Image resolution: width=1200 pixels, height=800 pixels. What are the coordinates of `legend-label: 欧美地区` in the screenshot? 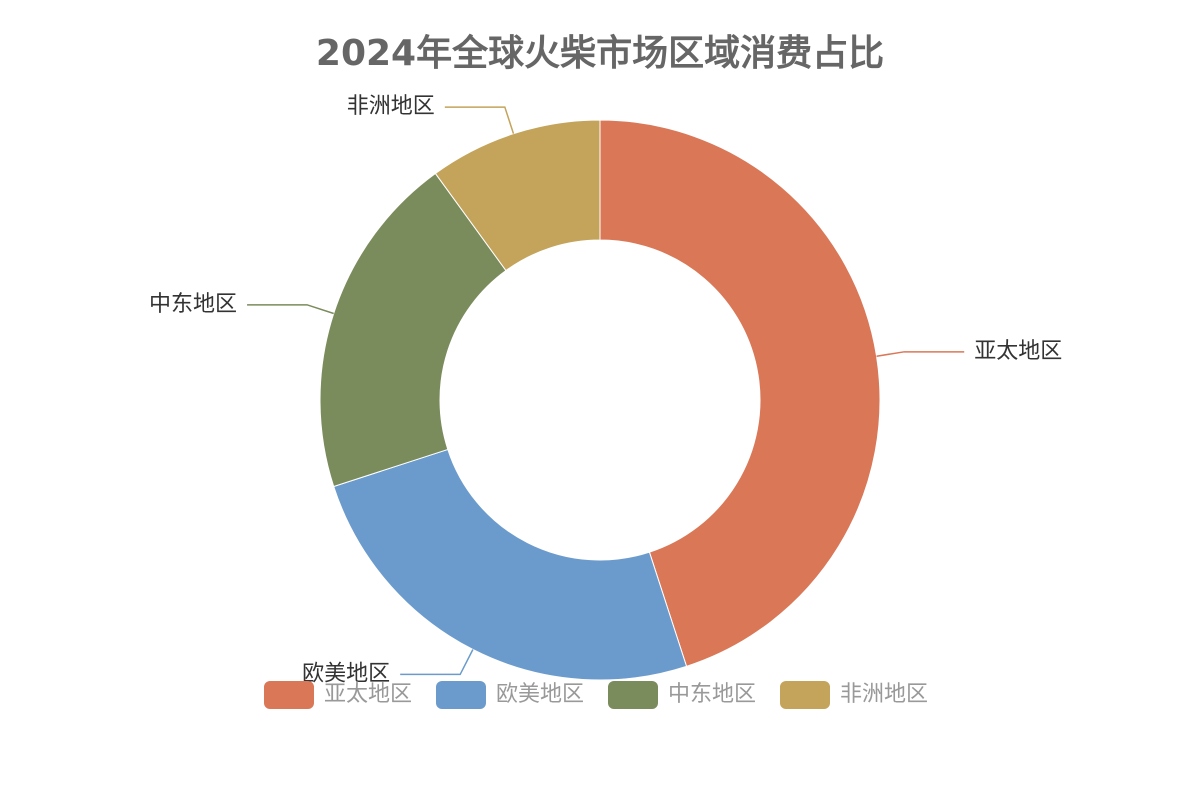 It's located at (540, 694).